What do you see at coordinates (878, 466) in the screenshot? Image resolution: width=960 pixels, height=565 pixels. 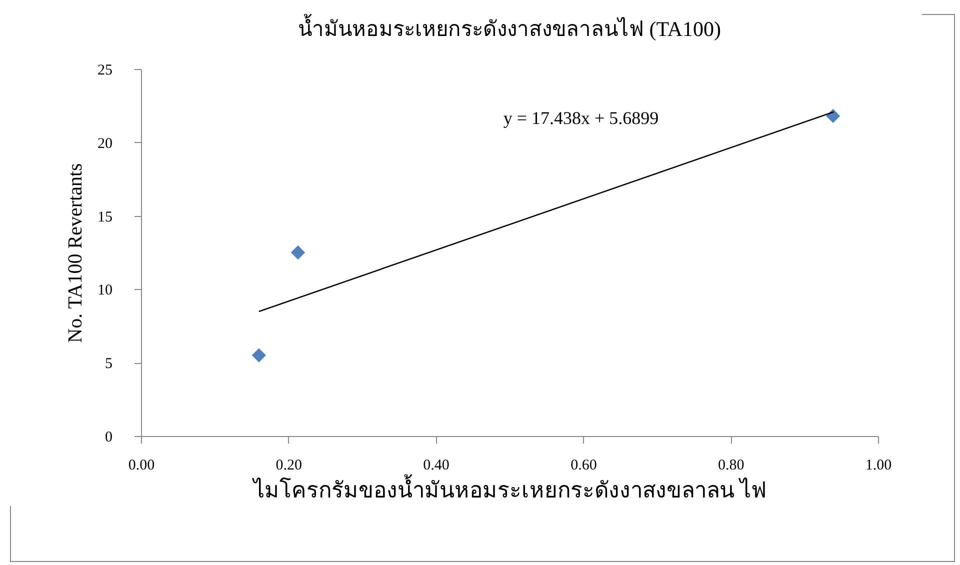 I see `x-tick-label: 1.00` at bounding box center [878, 466].